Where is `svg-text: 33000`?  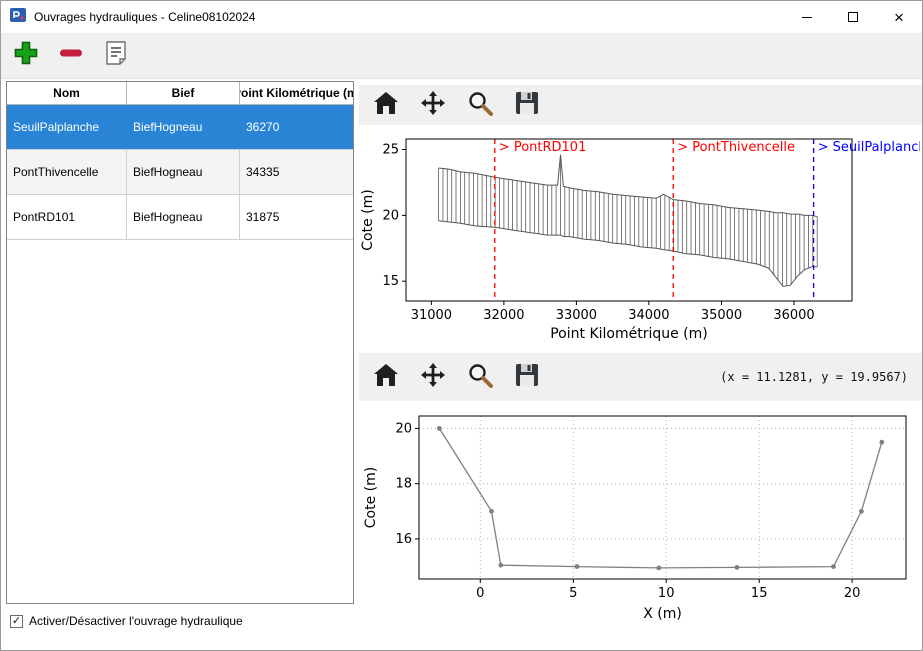 svg-text: 33000 is located at coordinates (576, 315).